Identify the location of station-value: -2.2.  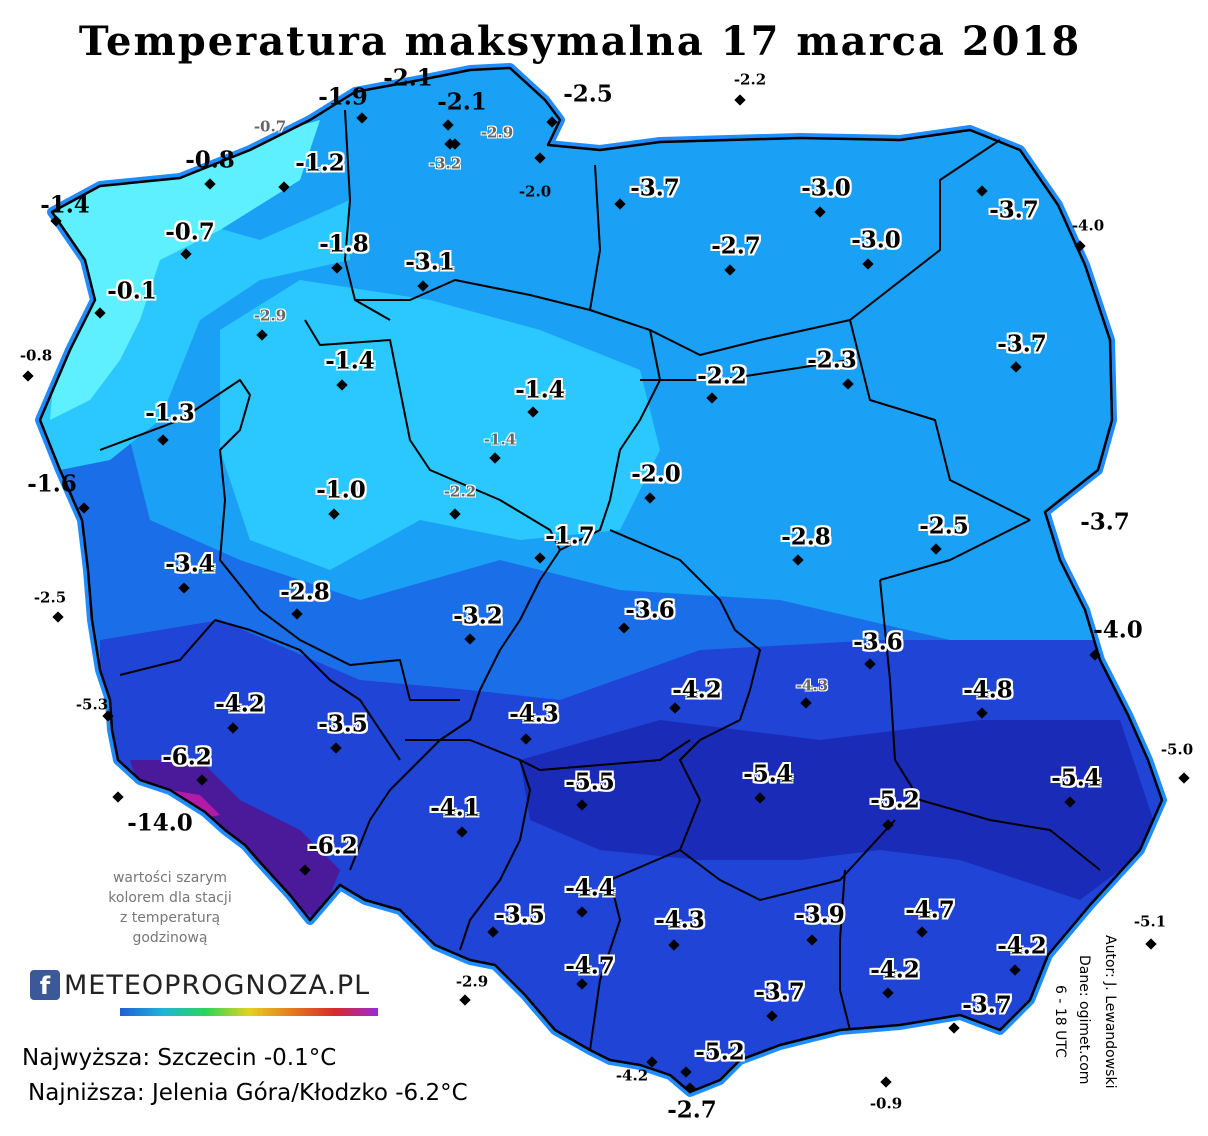
(722, 376).